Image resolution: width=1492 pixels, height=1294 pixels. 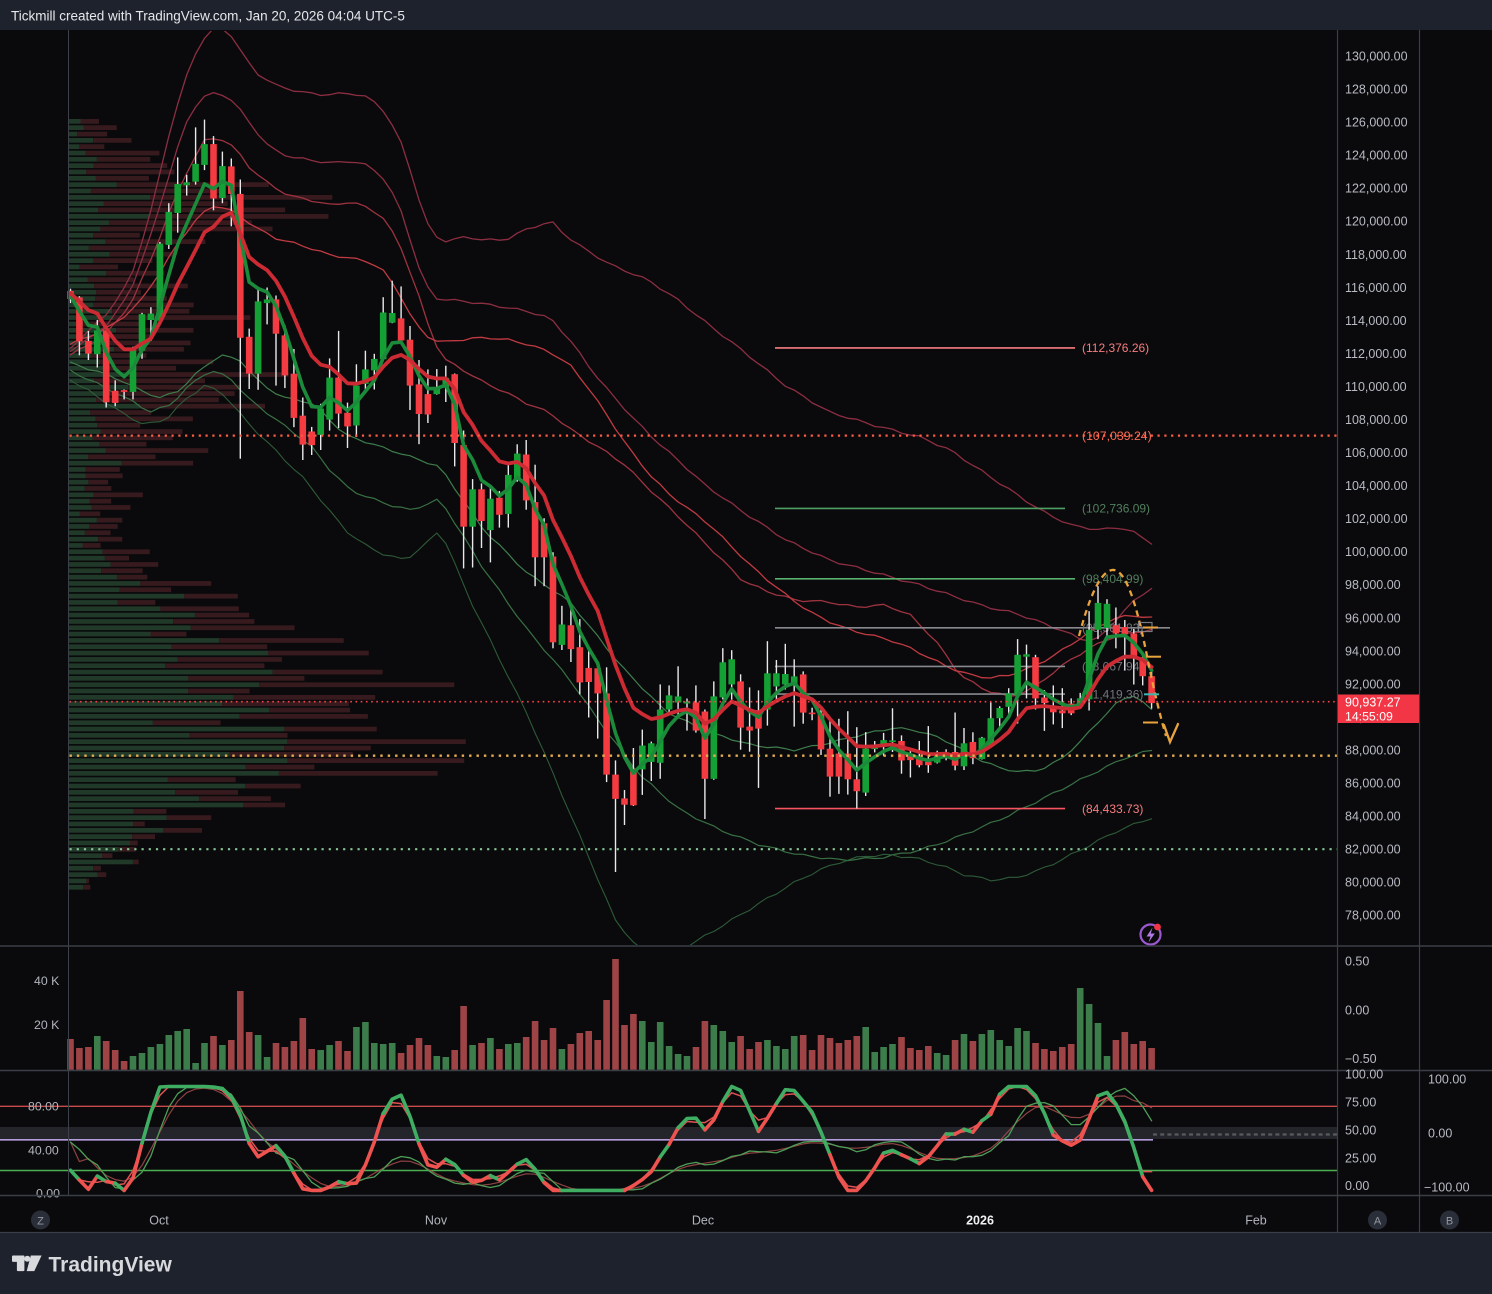 What do you see at coordinates (1116, 509) in the screenshot?
I see `svg-text: (102,736.09)` at bounding box center [1116, 509].